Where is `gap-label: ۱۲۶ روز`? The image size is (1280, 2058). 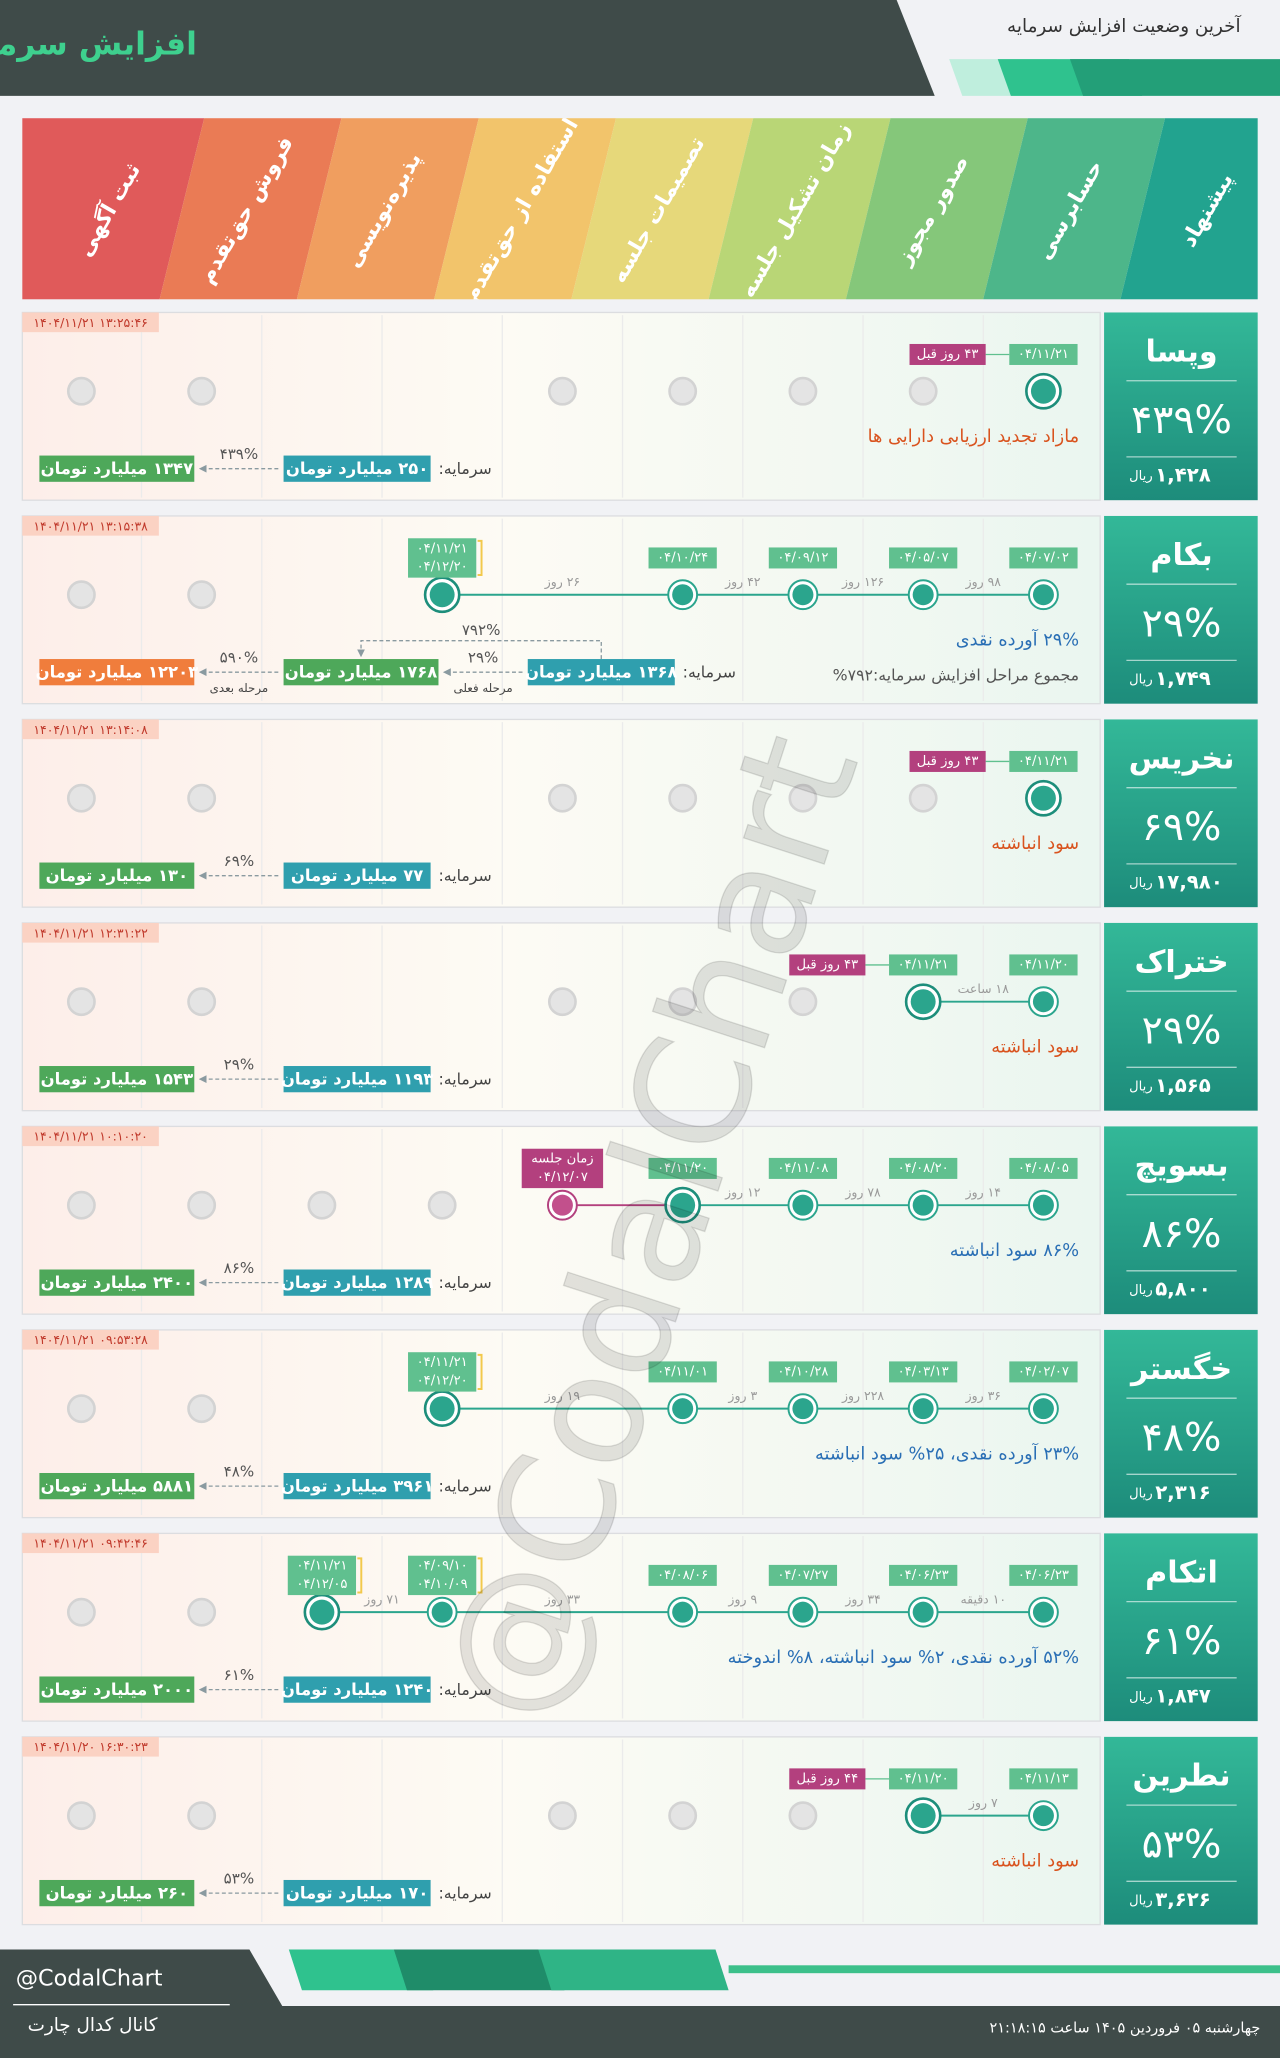 gap-label: ۱۲۶ روز is located at coordinates (862, 582).